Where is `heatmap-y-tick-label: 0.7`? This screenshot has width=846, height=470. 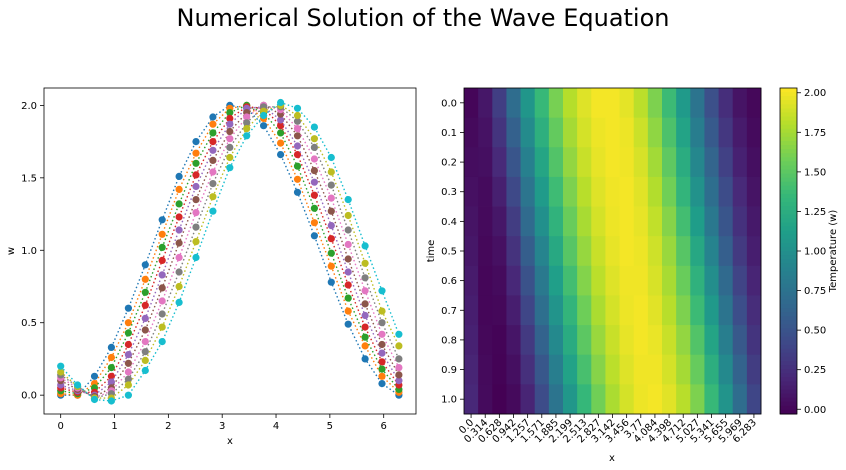 heatmap-y-tick-label: 0.7 is located at coordinates (449, 311).